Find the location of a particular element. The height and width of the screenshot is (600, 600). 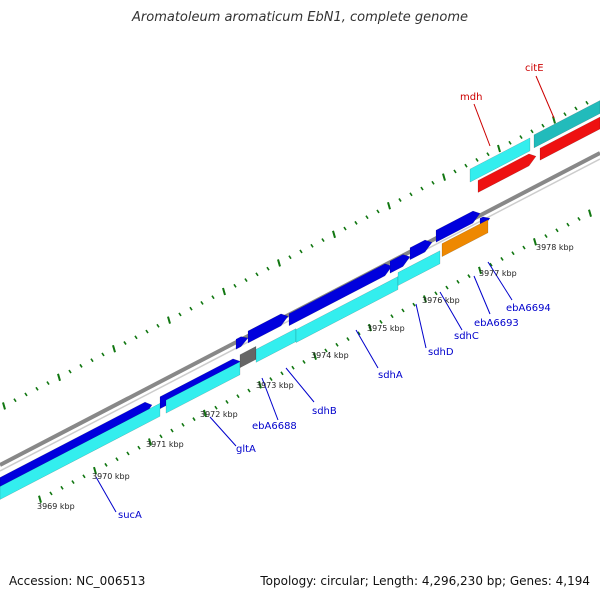

cds-sucA-reverse is located at coordinates (80, 451).